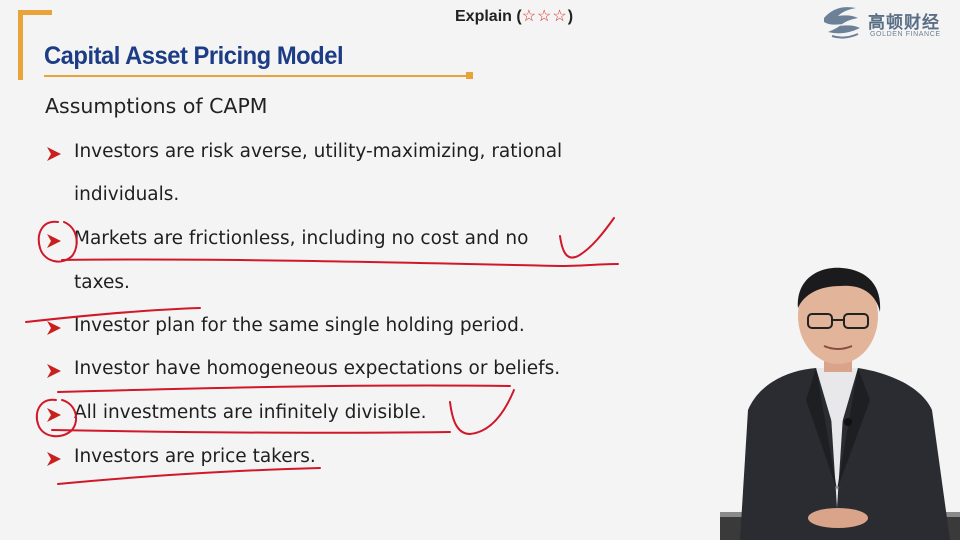 This screenshot has width=960, height=540. I want to click on rating-label: Explain (, so click(488, 16).